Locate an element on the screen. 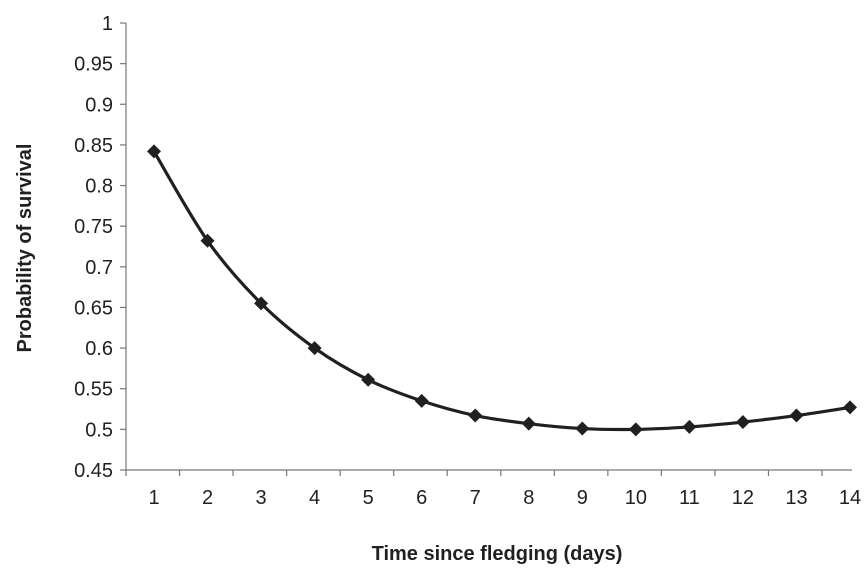 This screenshot has height=568, width=865. y-tick-label: 0.45 is located at coordinates (93, 471).